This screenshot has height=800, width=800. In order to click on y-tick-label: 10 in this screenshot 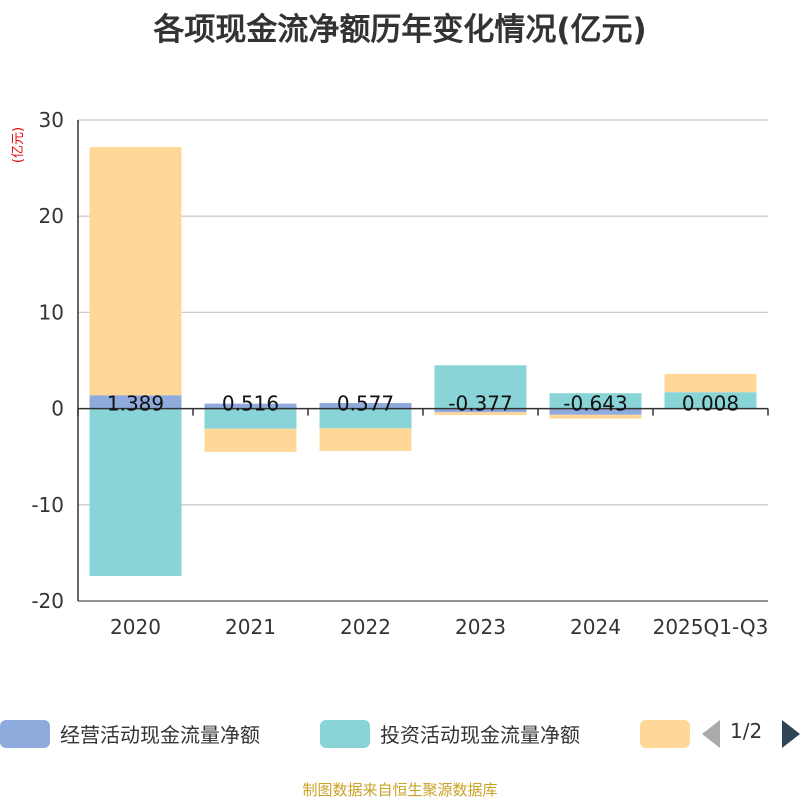, I will do `click(51, 312)`.